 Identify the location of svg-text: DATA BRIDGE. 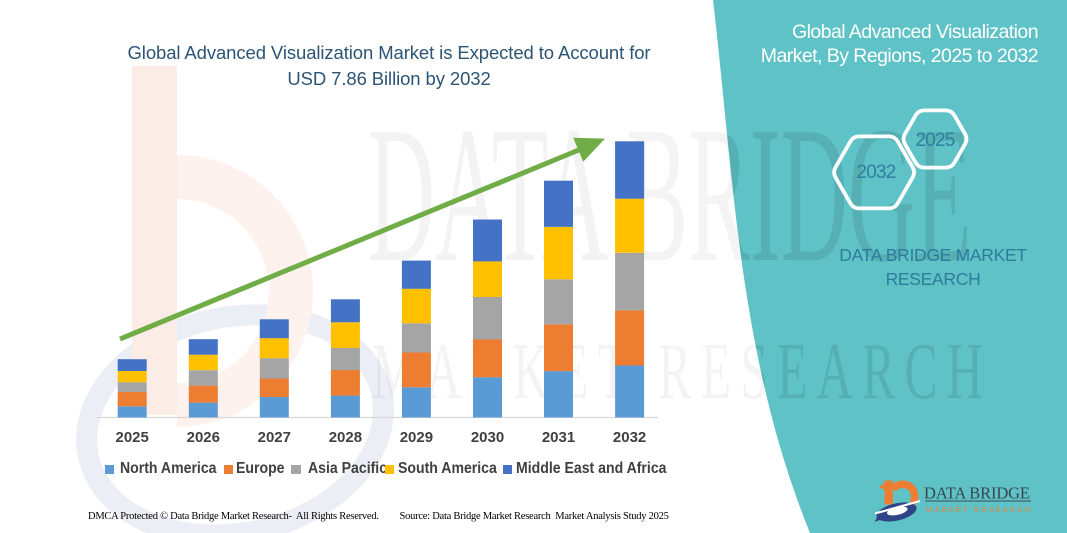
(977, 493).